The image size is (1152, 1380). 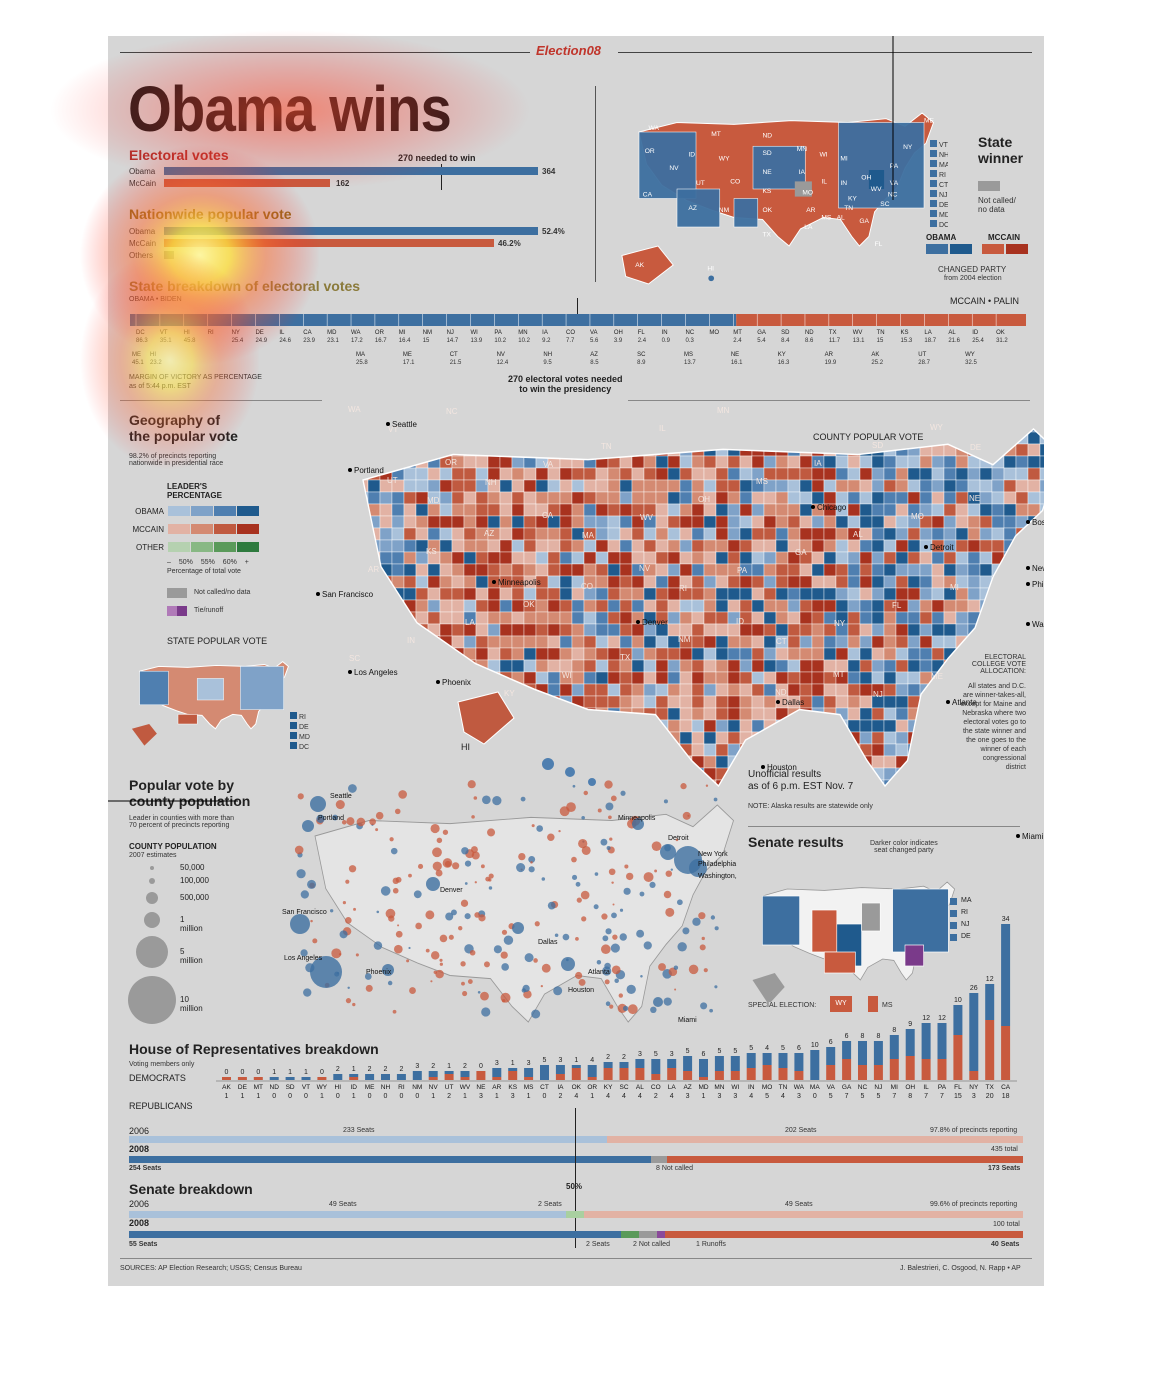 I want to click on house-dem-2006: 233 Seats, so click(x=359, y=1130).